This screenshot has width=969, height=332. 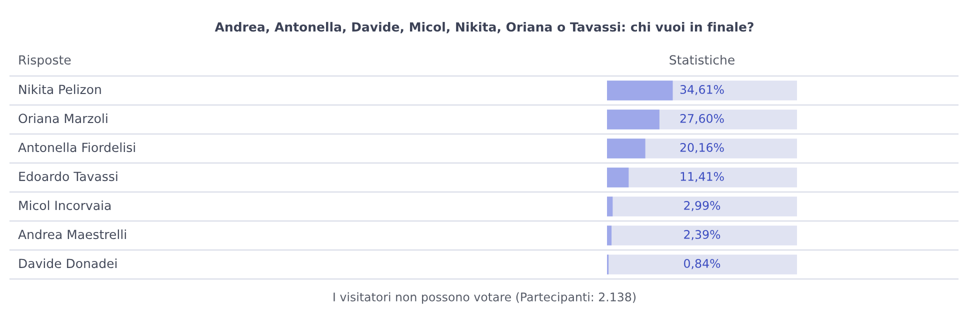 What do you see at coordinates (702, 148) in the screenshot?
I see `data-label: 20,16%` at bounding box center [702, 148].